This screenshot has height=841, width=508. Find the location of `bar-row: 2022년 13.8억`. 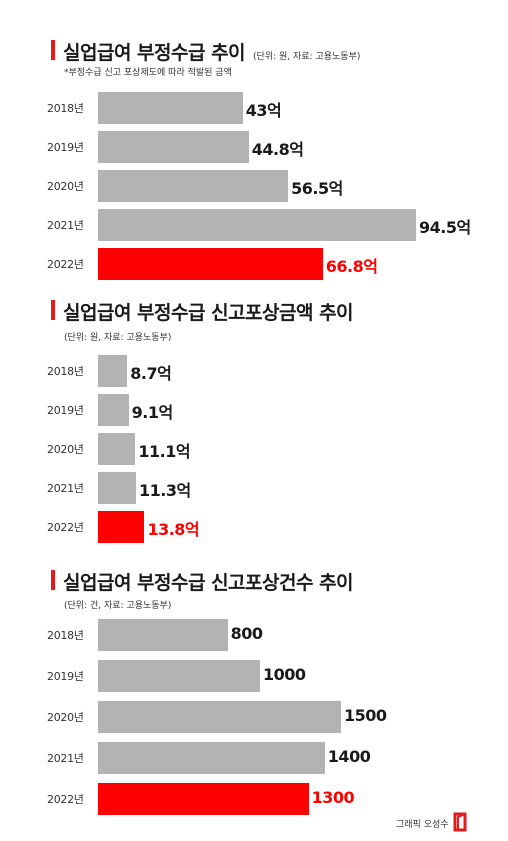

bar-row: 2022년 13.8억 is located at coordinates (254, 527).